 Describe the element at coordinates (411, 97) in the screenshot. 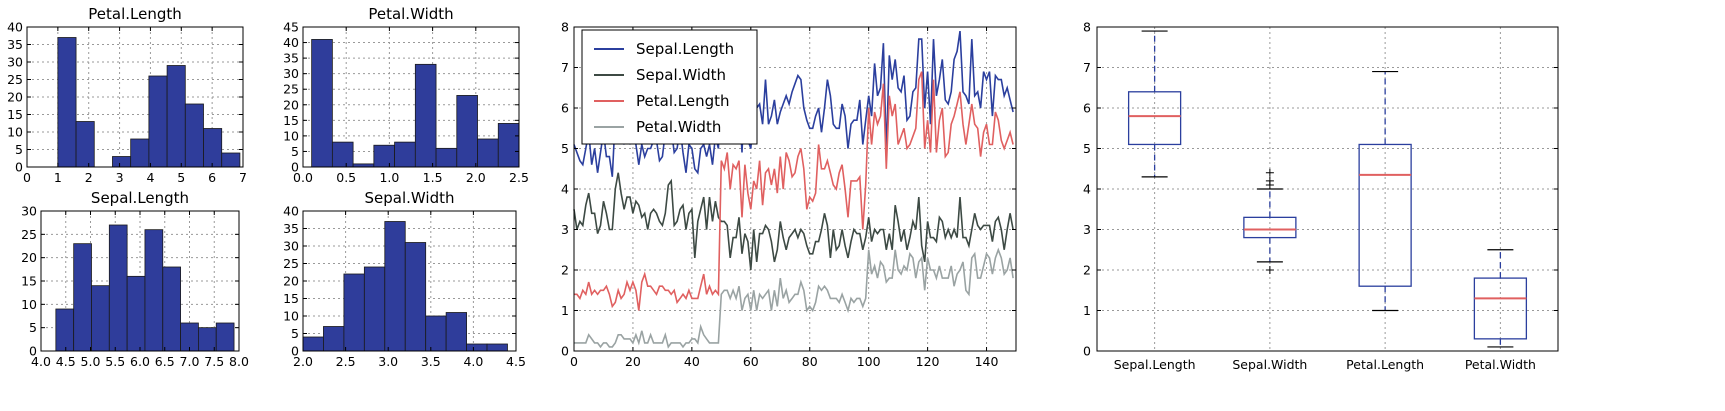

I see `plot-frame` at that location.